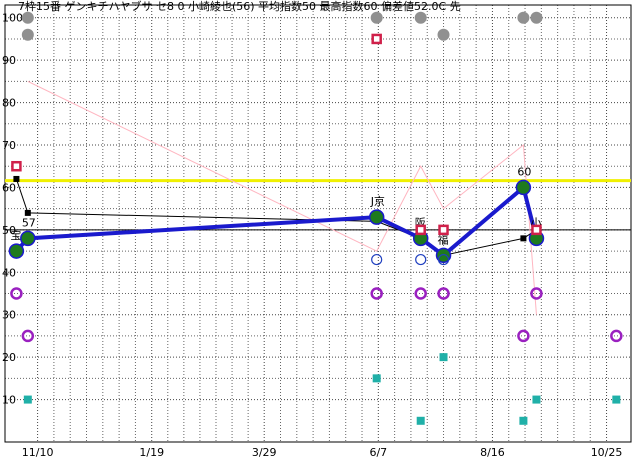  I want to click on point-label: 60, so click(524, 171).